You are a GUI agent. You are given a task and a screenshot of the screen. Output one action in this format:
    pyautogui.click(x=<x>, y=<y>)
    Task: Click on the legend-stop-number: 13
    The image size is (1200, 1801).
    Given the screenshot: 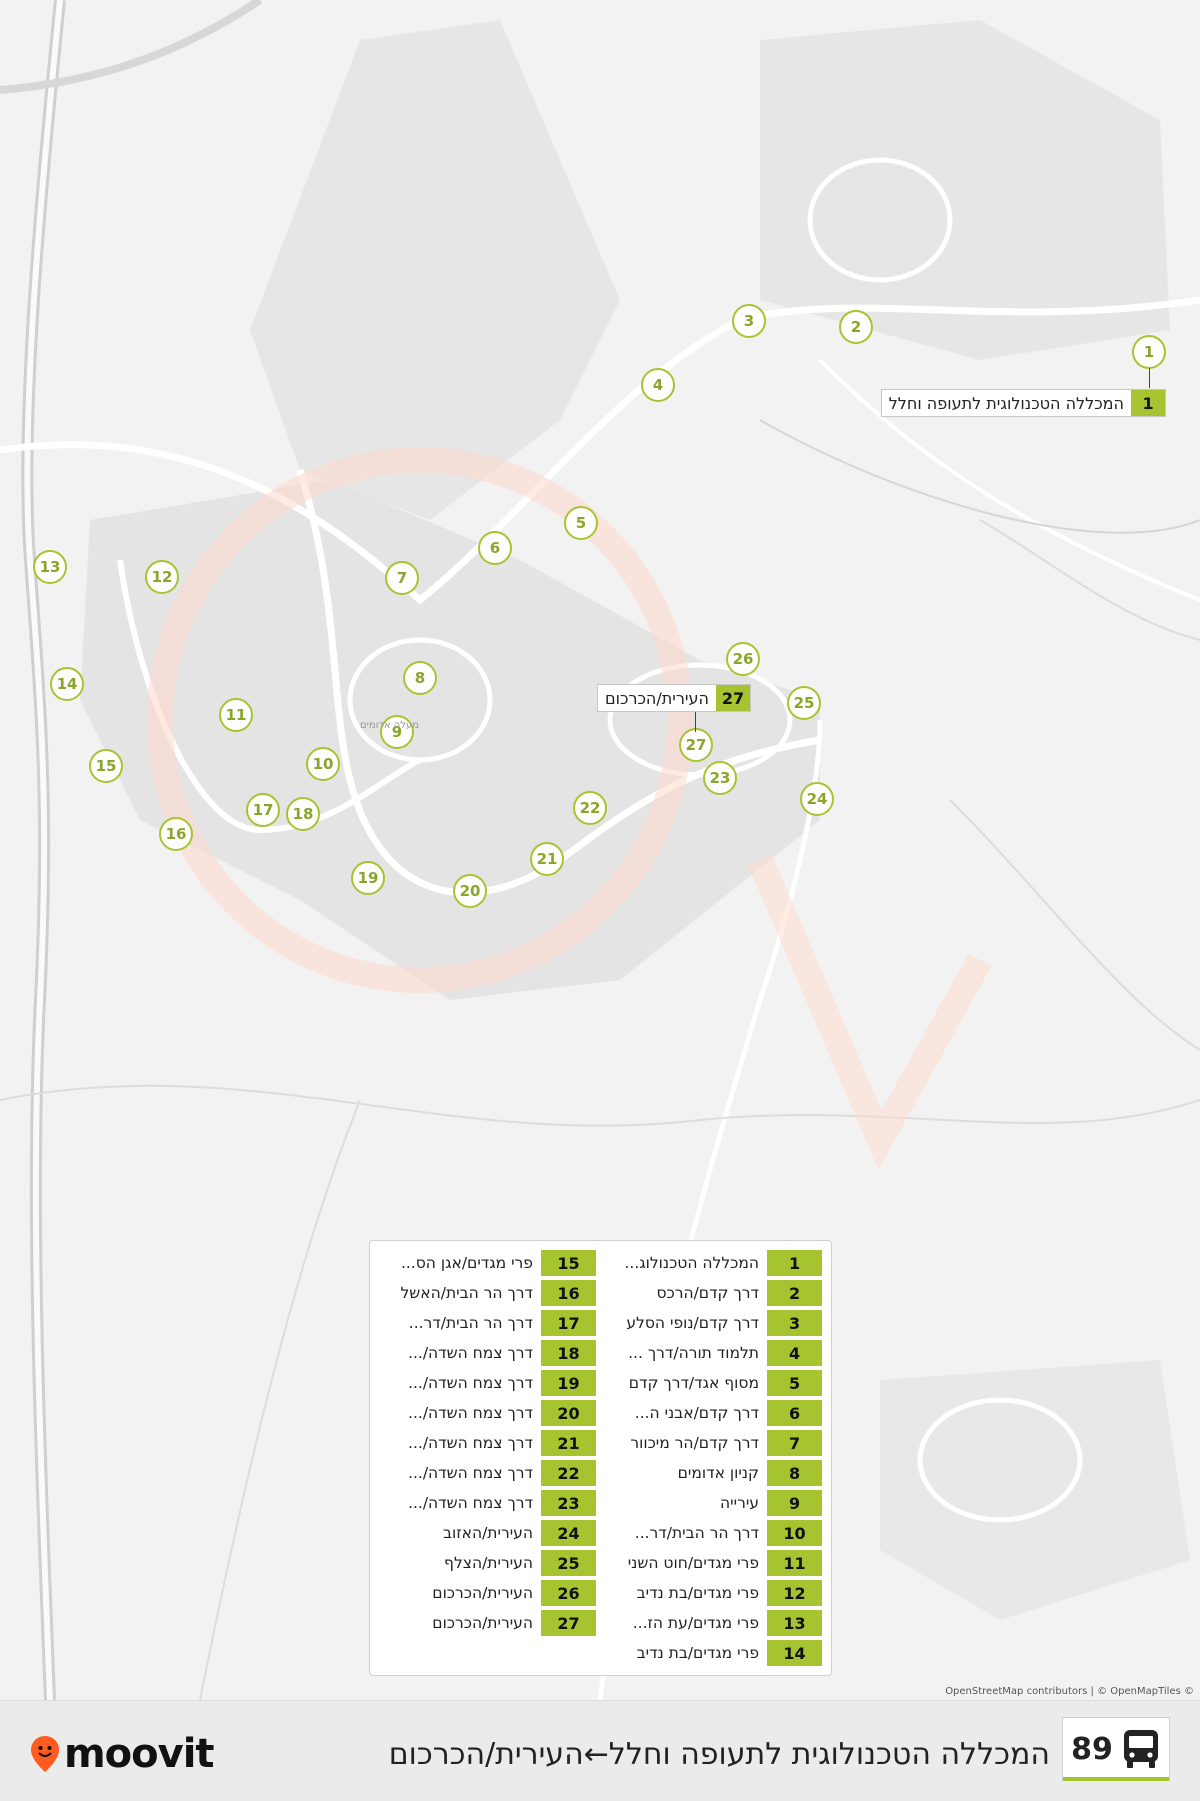 What is the action you would take?
    pyautogui.click(x=794, y=1623)
    